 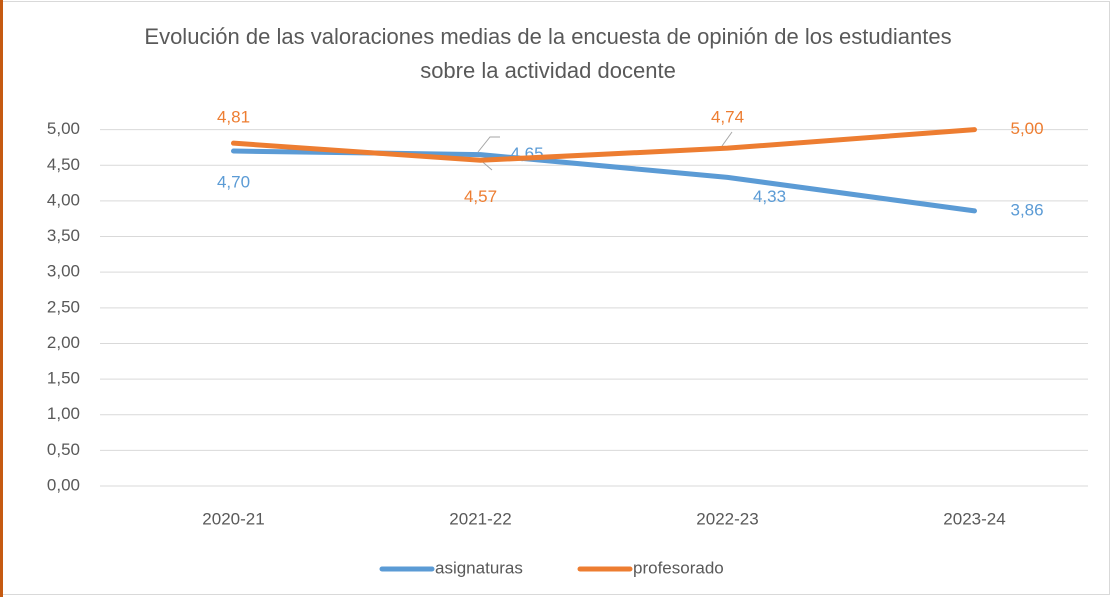 I want to click on line-series, so click(x=604, y=145).